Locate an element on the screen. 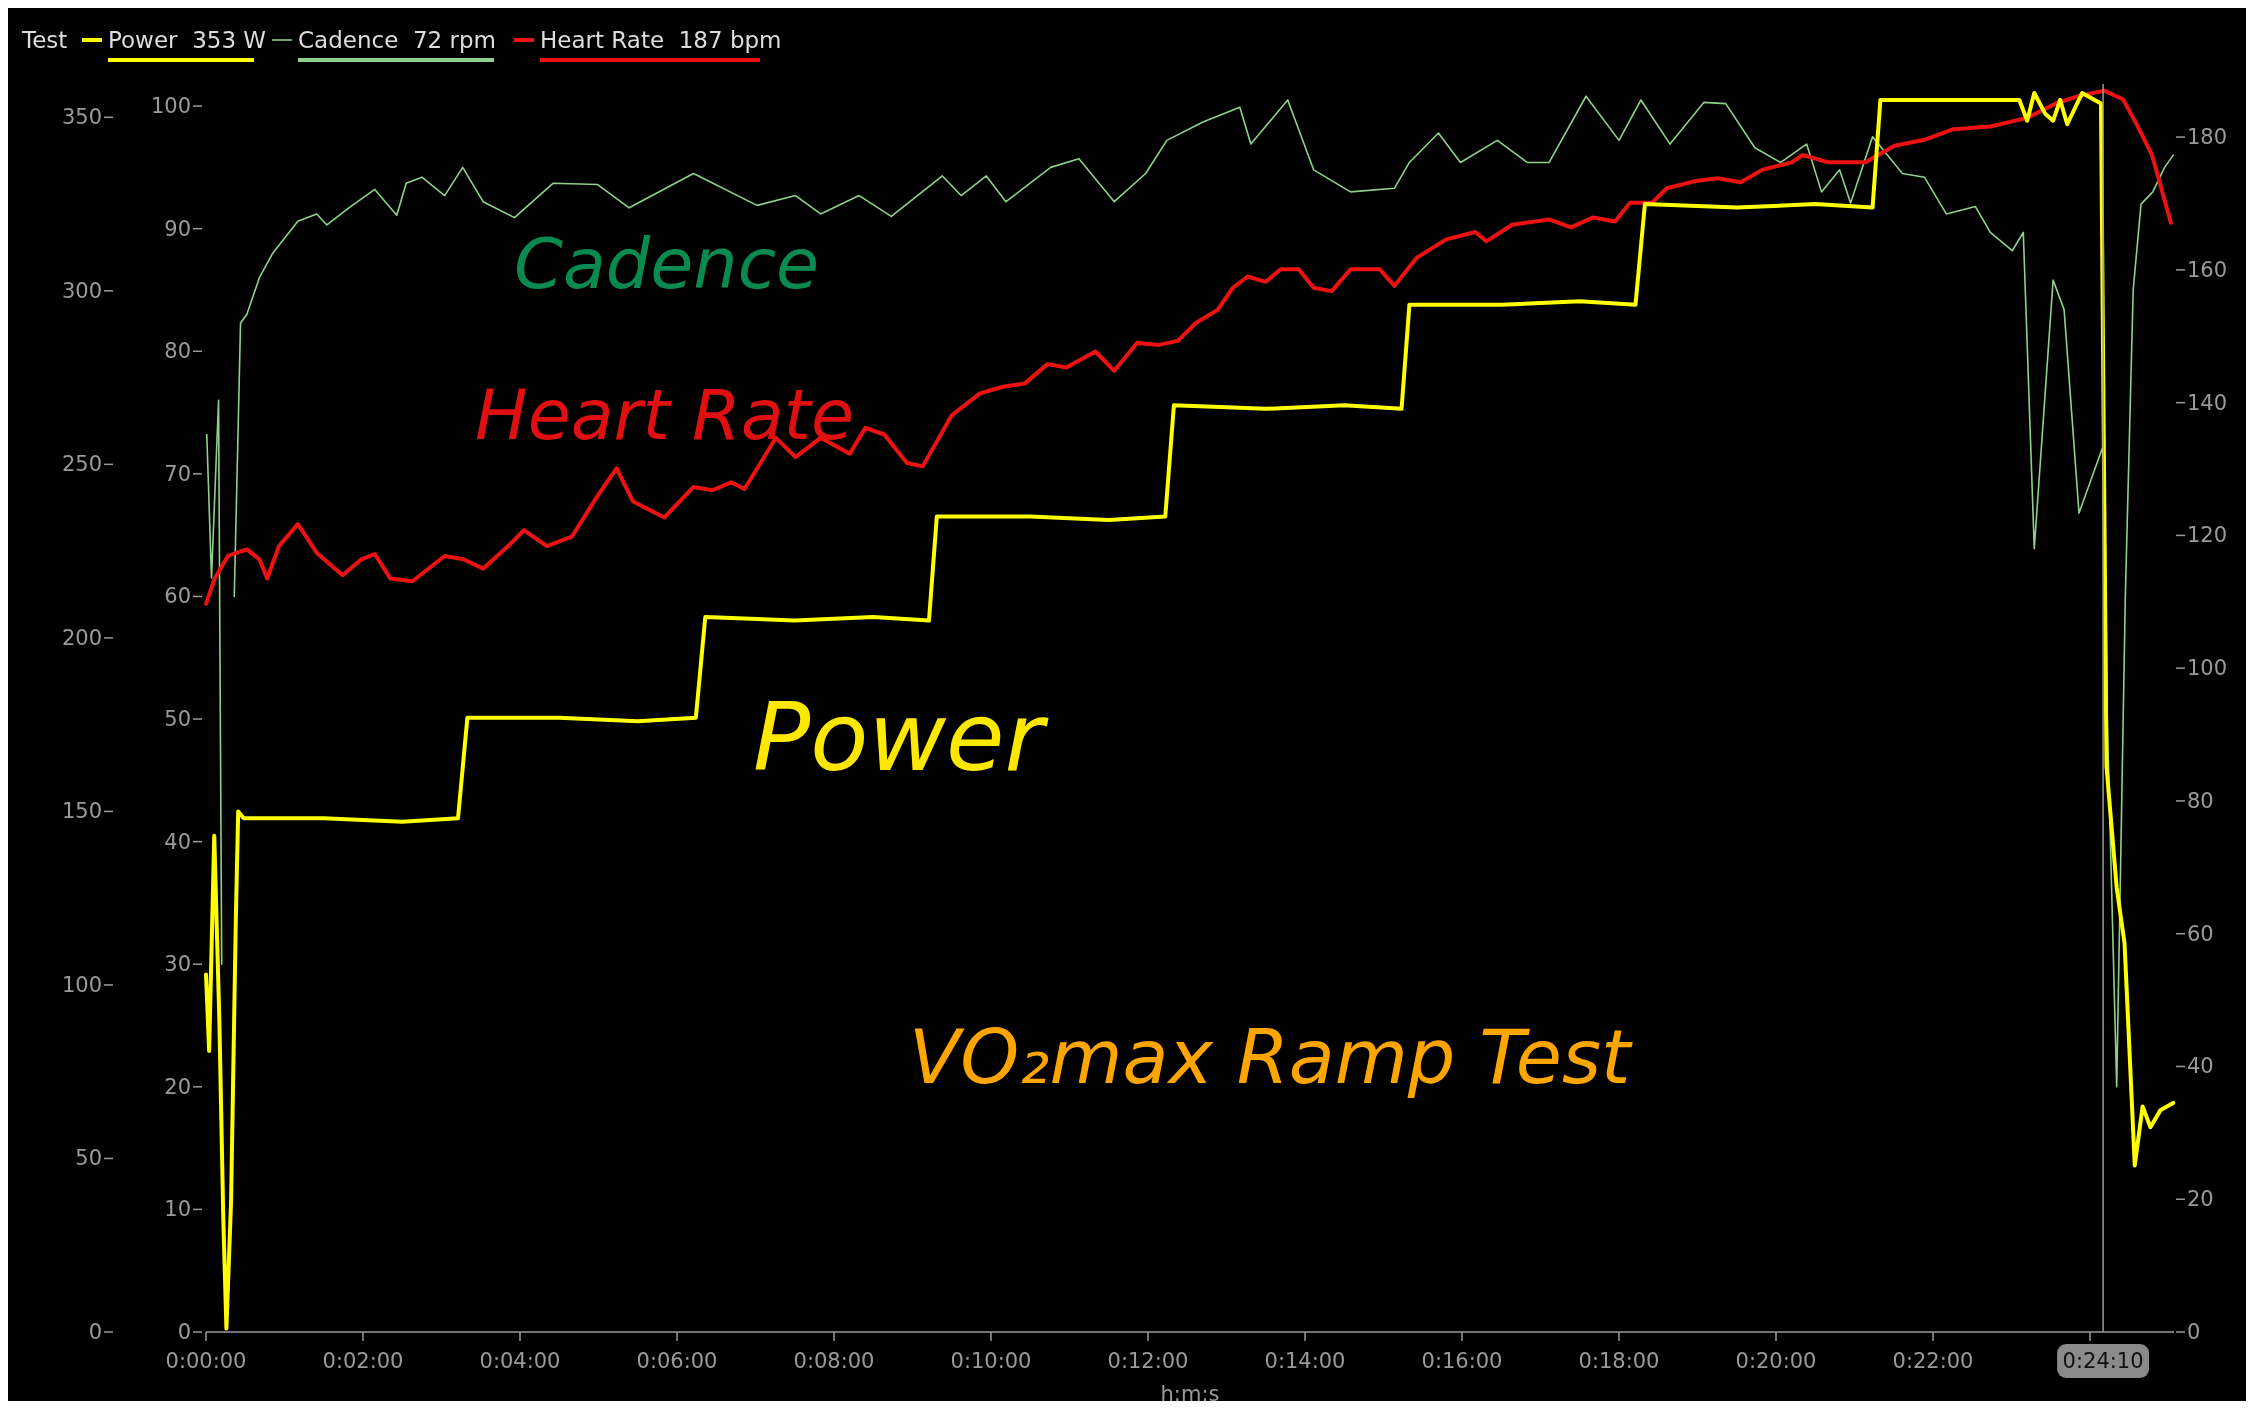 Image resolution: width=2254 pixels, height=1409 pixels. y2-tick-label: 20 is located at coordinates (2200, 1199).